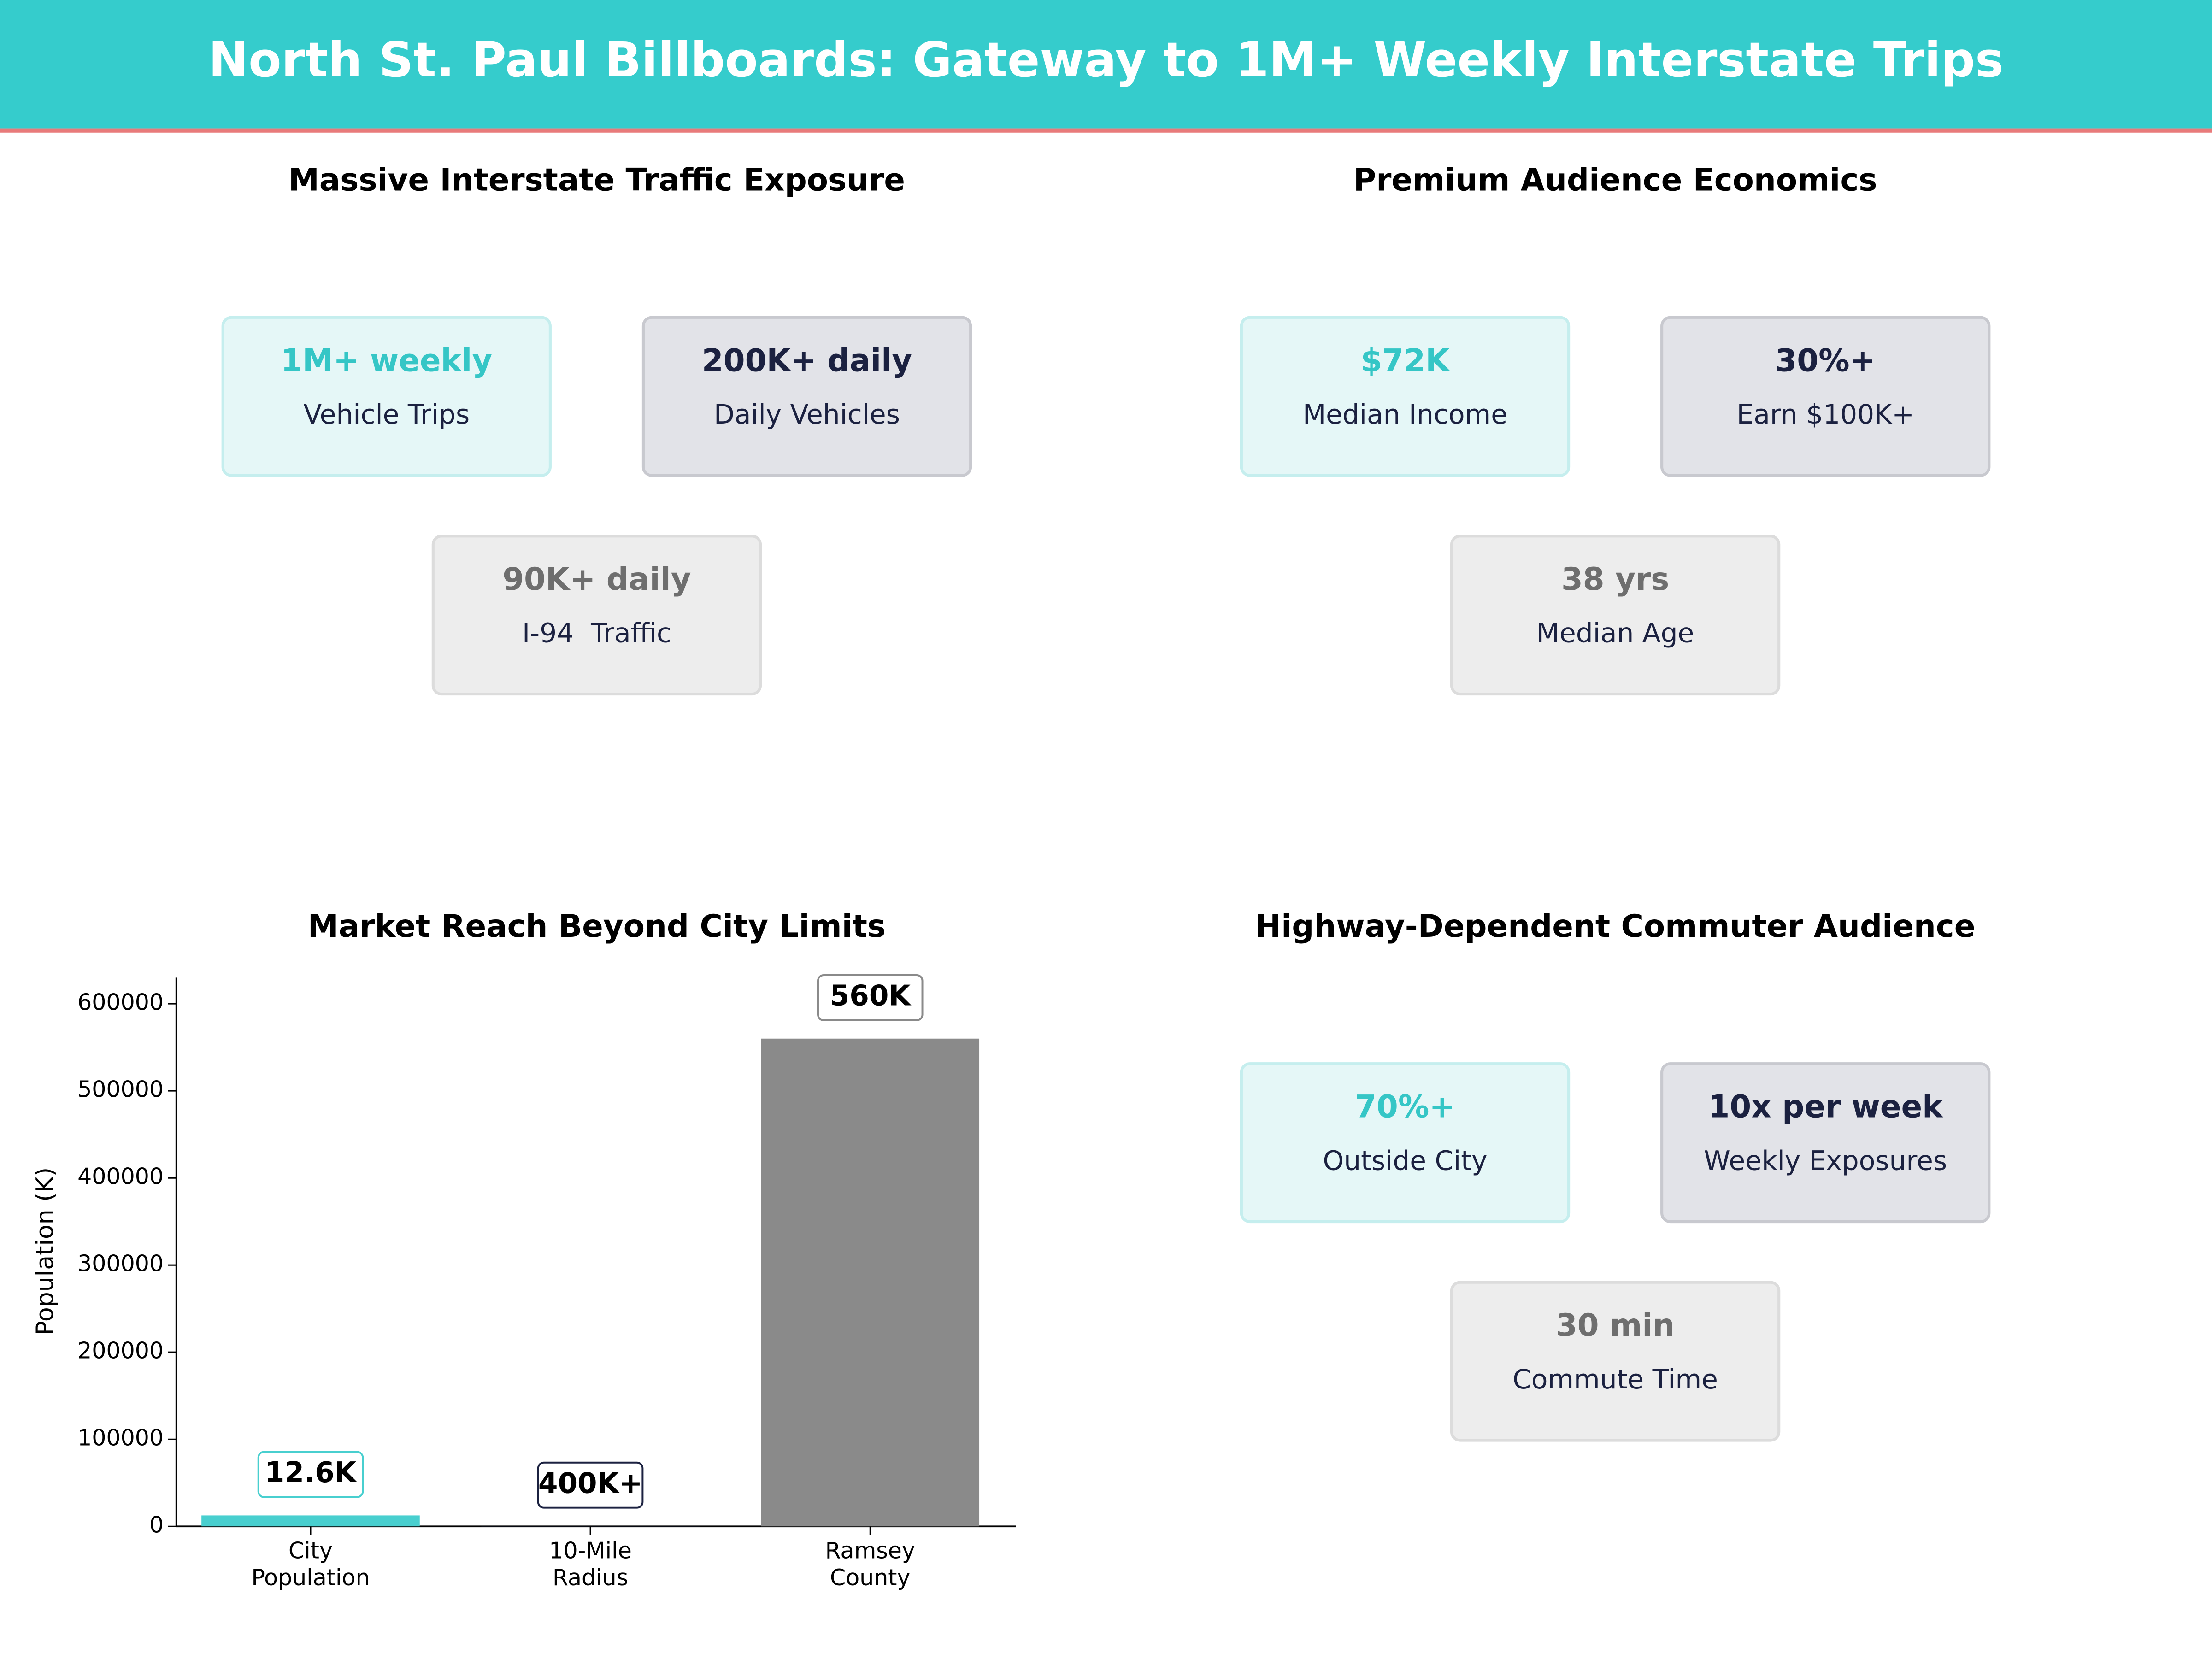  Describe the element at coordinates (386, 360) in the screenshot. I see `metric-value: 1M+ weekly` at that location.